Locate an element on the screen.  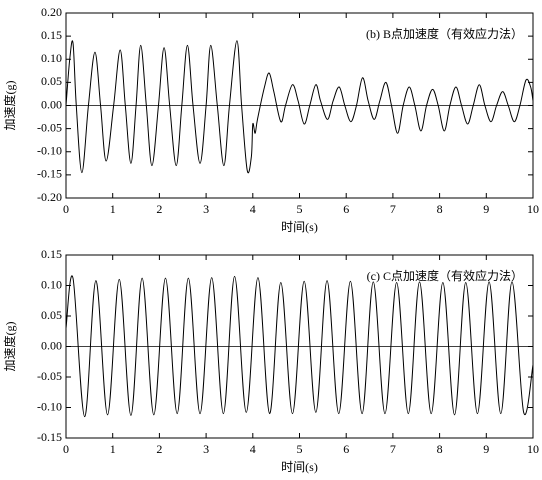
annotation: (c) C点加速度（有效应力法） is located at coordinates (445, 275).